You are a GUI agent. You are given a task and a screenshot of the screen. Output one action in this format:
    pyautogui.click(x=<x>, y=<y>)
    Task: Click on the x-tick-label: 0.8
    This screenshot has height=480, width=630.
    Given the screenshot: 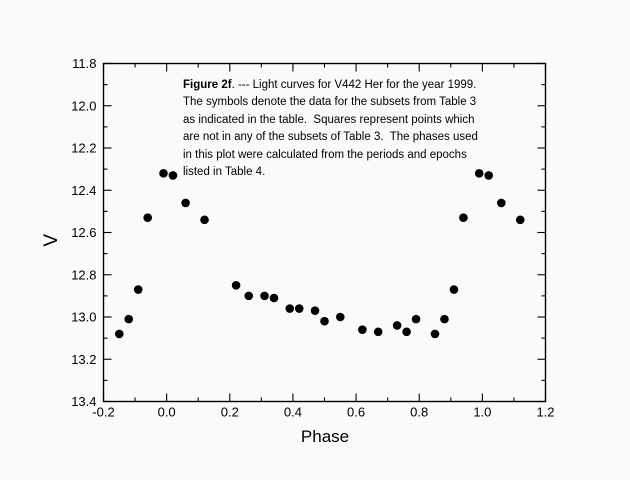 What is the action you would take?
    pyautogui.click(x=419, y=412)
    